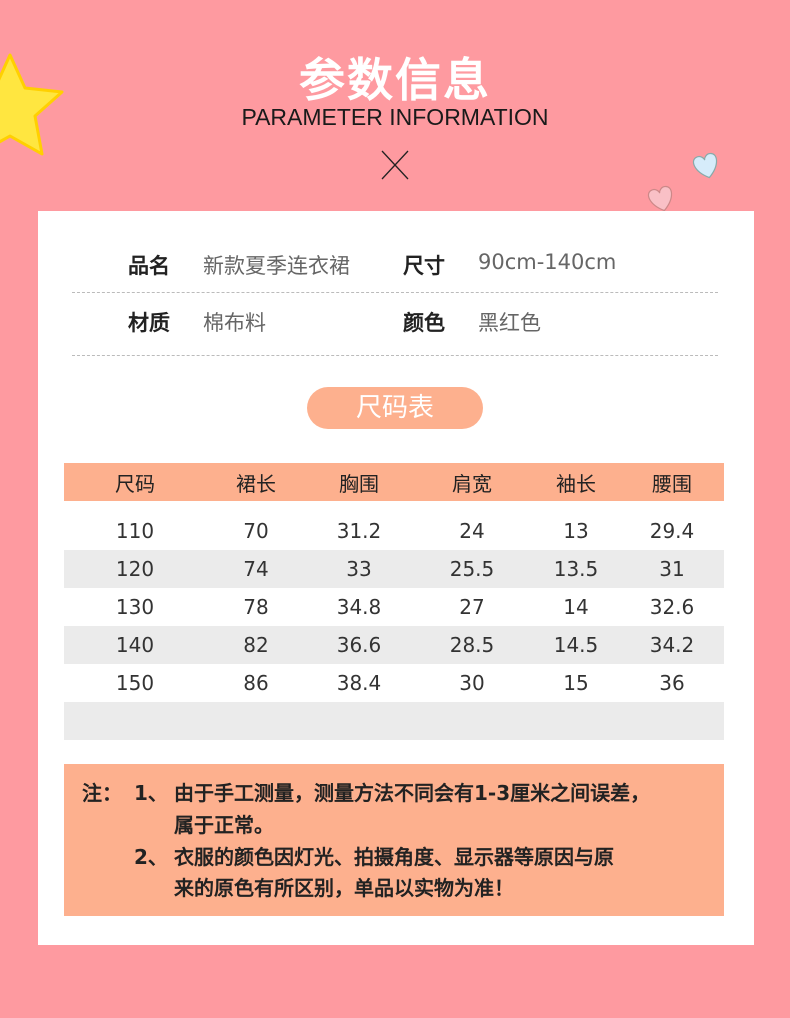 This screenshot has width=790, height=1018. I want to click on info-label-size: 尺寸, so click(424, 266).